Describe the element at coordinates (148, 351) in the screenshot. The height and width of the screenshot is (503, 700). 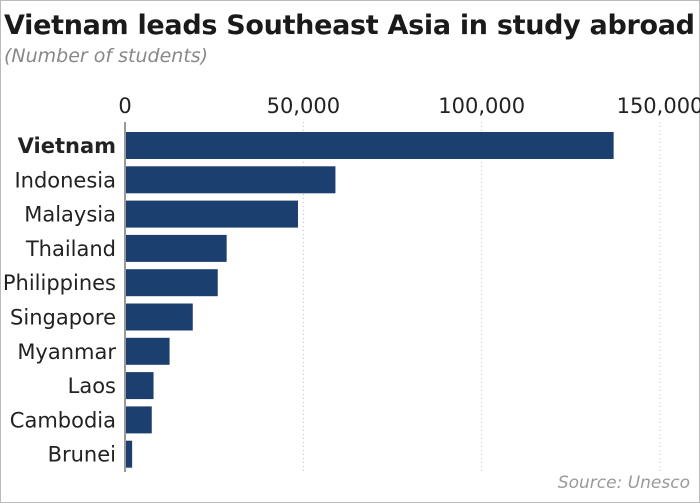
I see `bar-myanmar` at that location.